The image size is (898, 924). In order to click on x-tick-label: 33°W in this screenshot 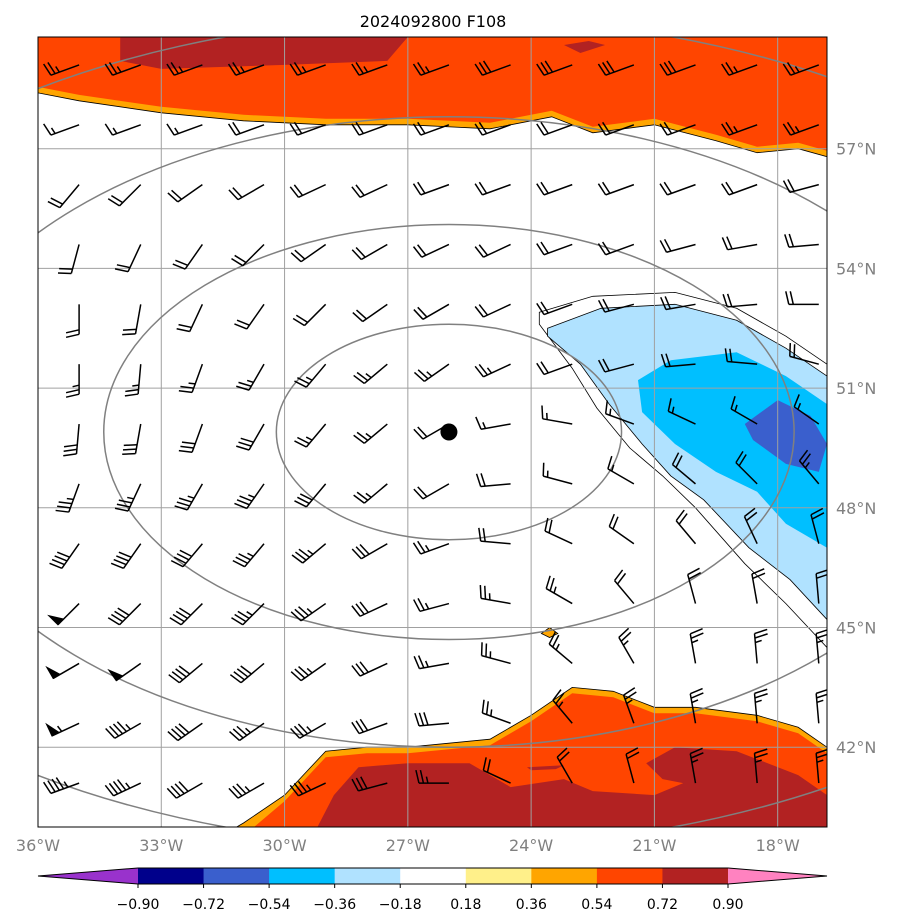, I will do `click(161, 845)`.